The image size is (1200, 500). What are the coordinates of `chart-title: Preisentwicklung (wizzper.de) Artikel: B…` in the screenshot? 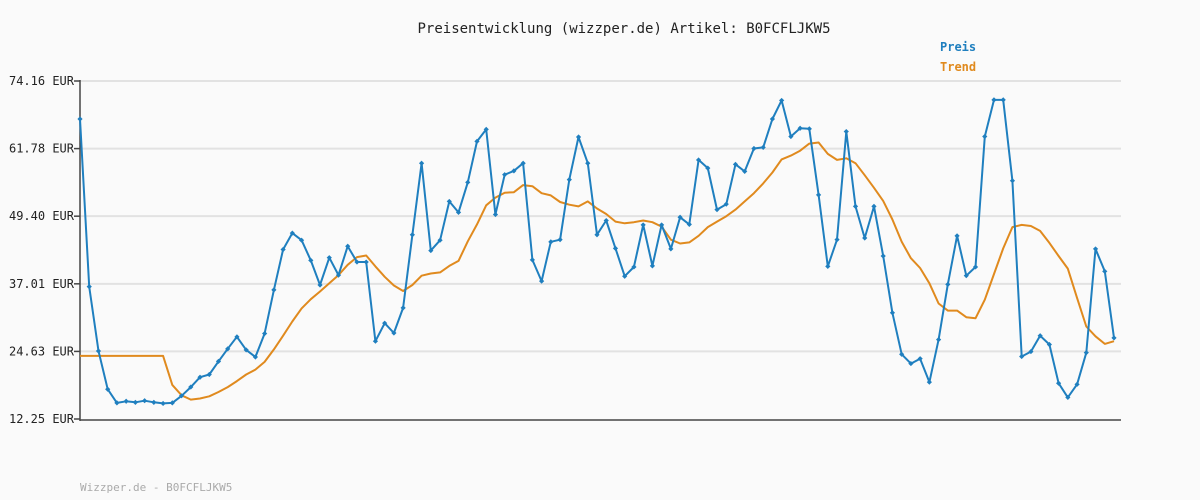 It's located at (623, 29).